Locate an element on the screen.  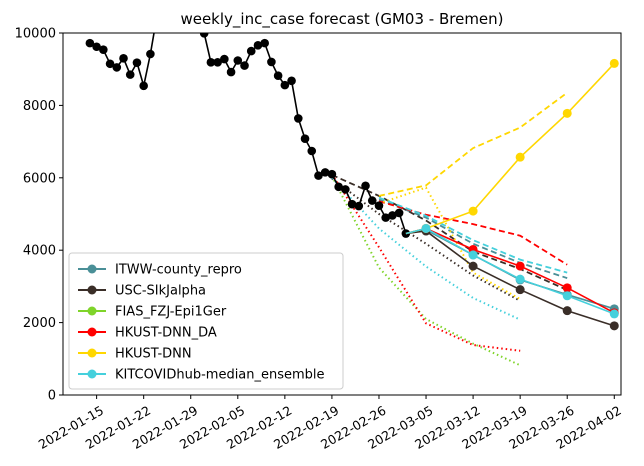
y-tick-label: 0 is located at coordinates (52, 396).